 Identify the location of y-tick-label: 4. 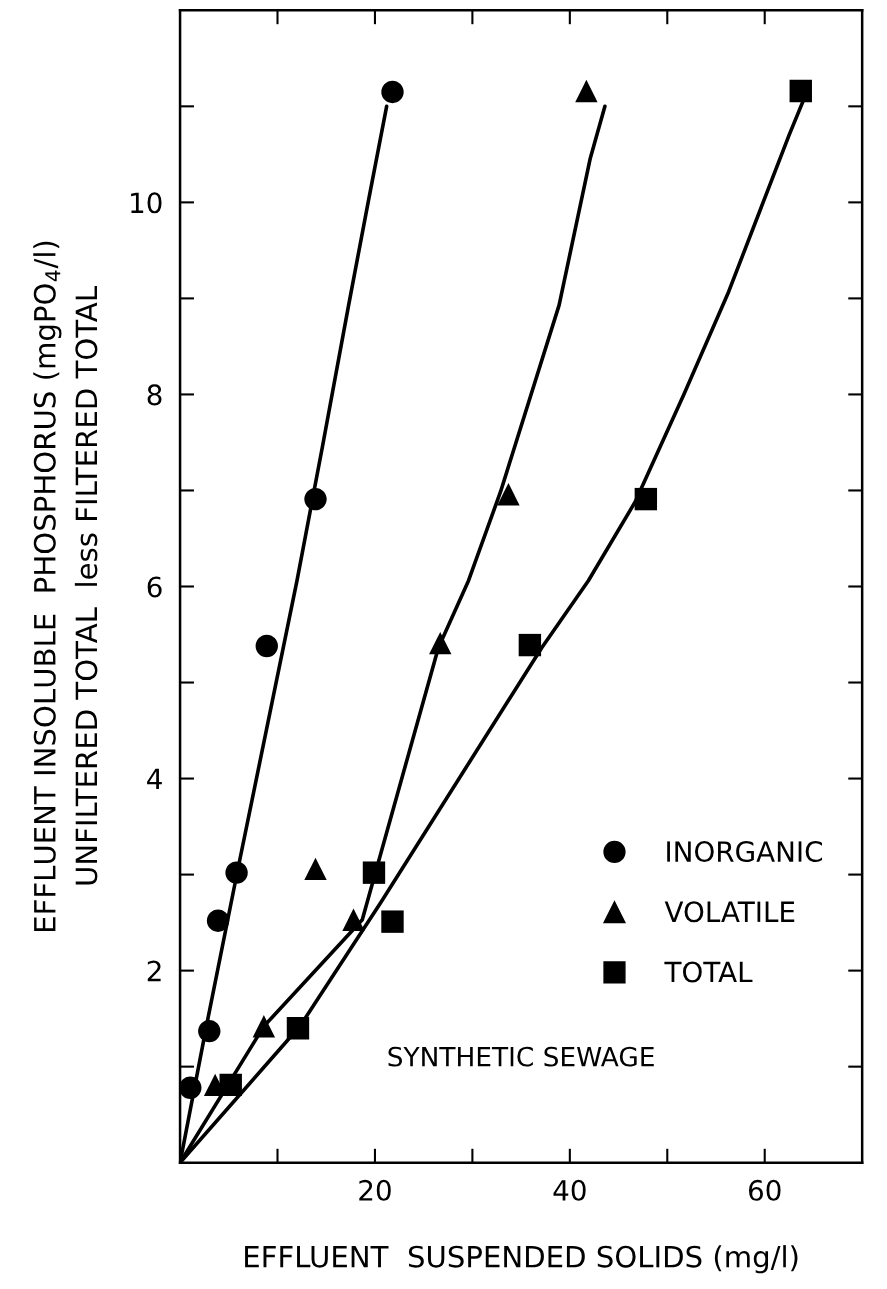
(154, 779).